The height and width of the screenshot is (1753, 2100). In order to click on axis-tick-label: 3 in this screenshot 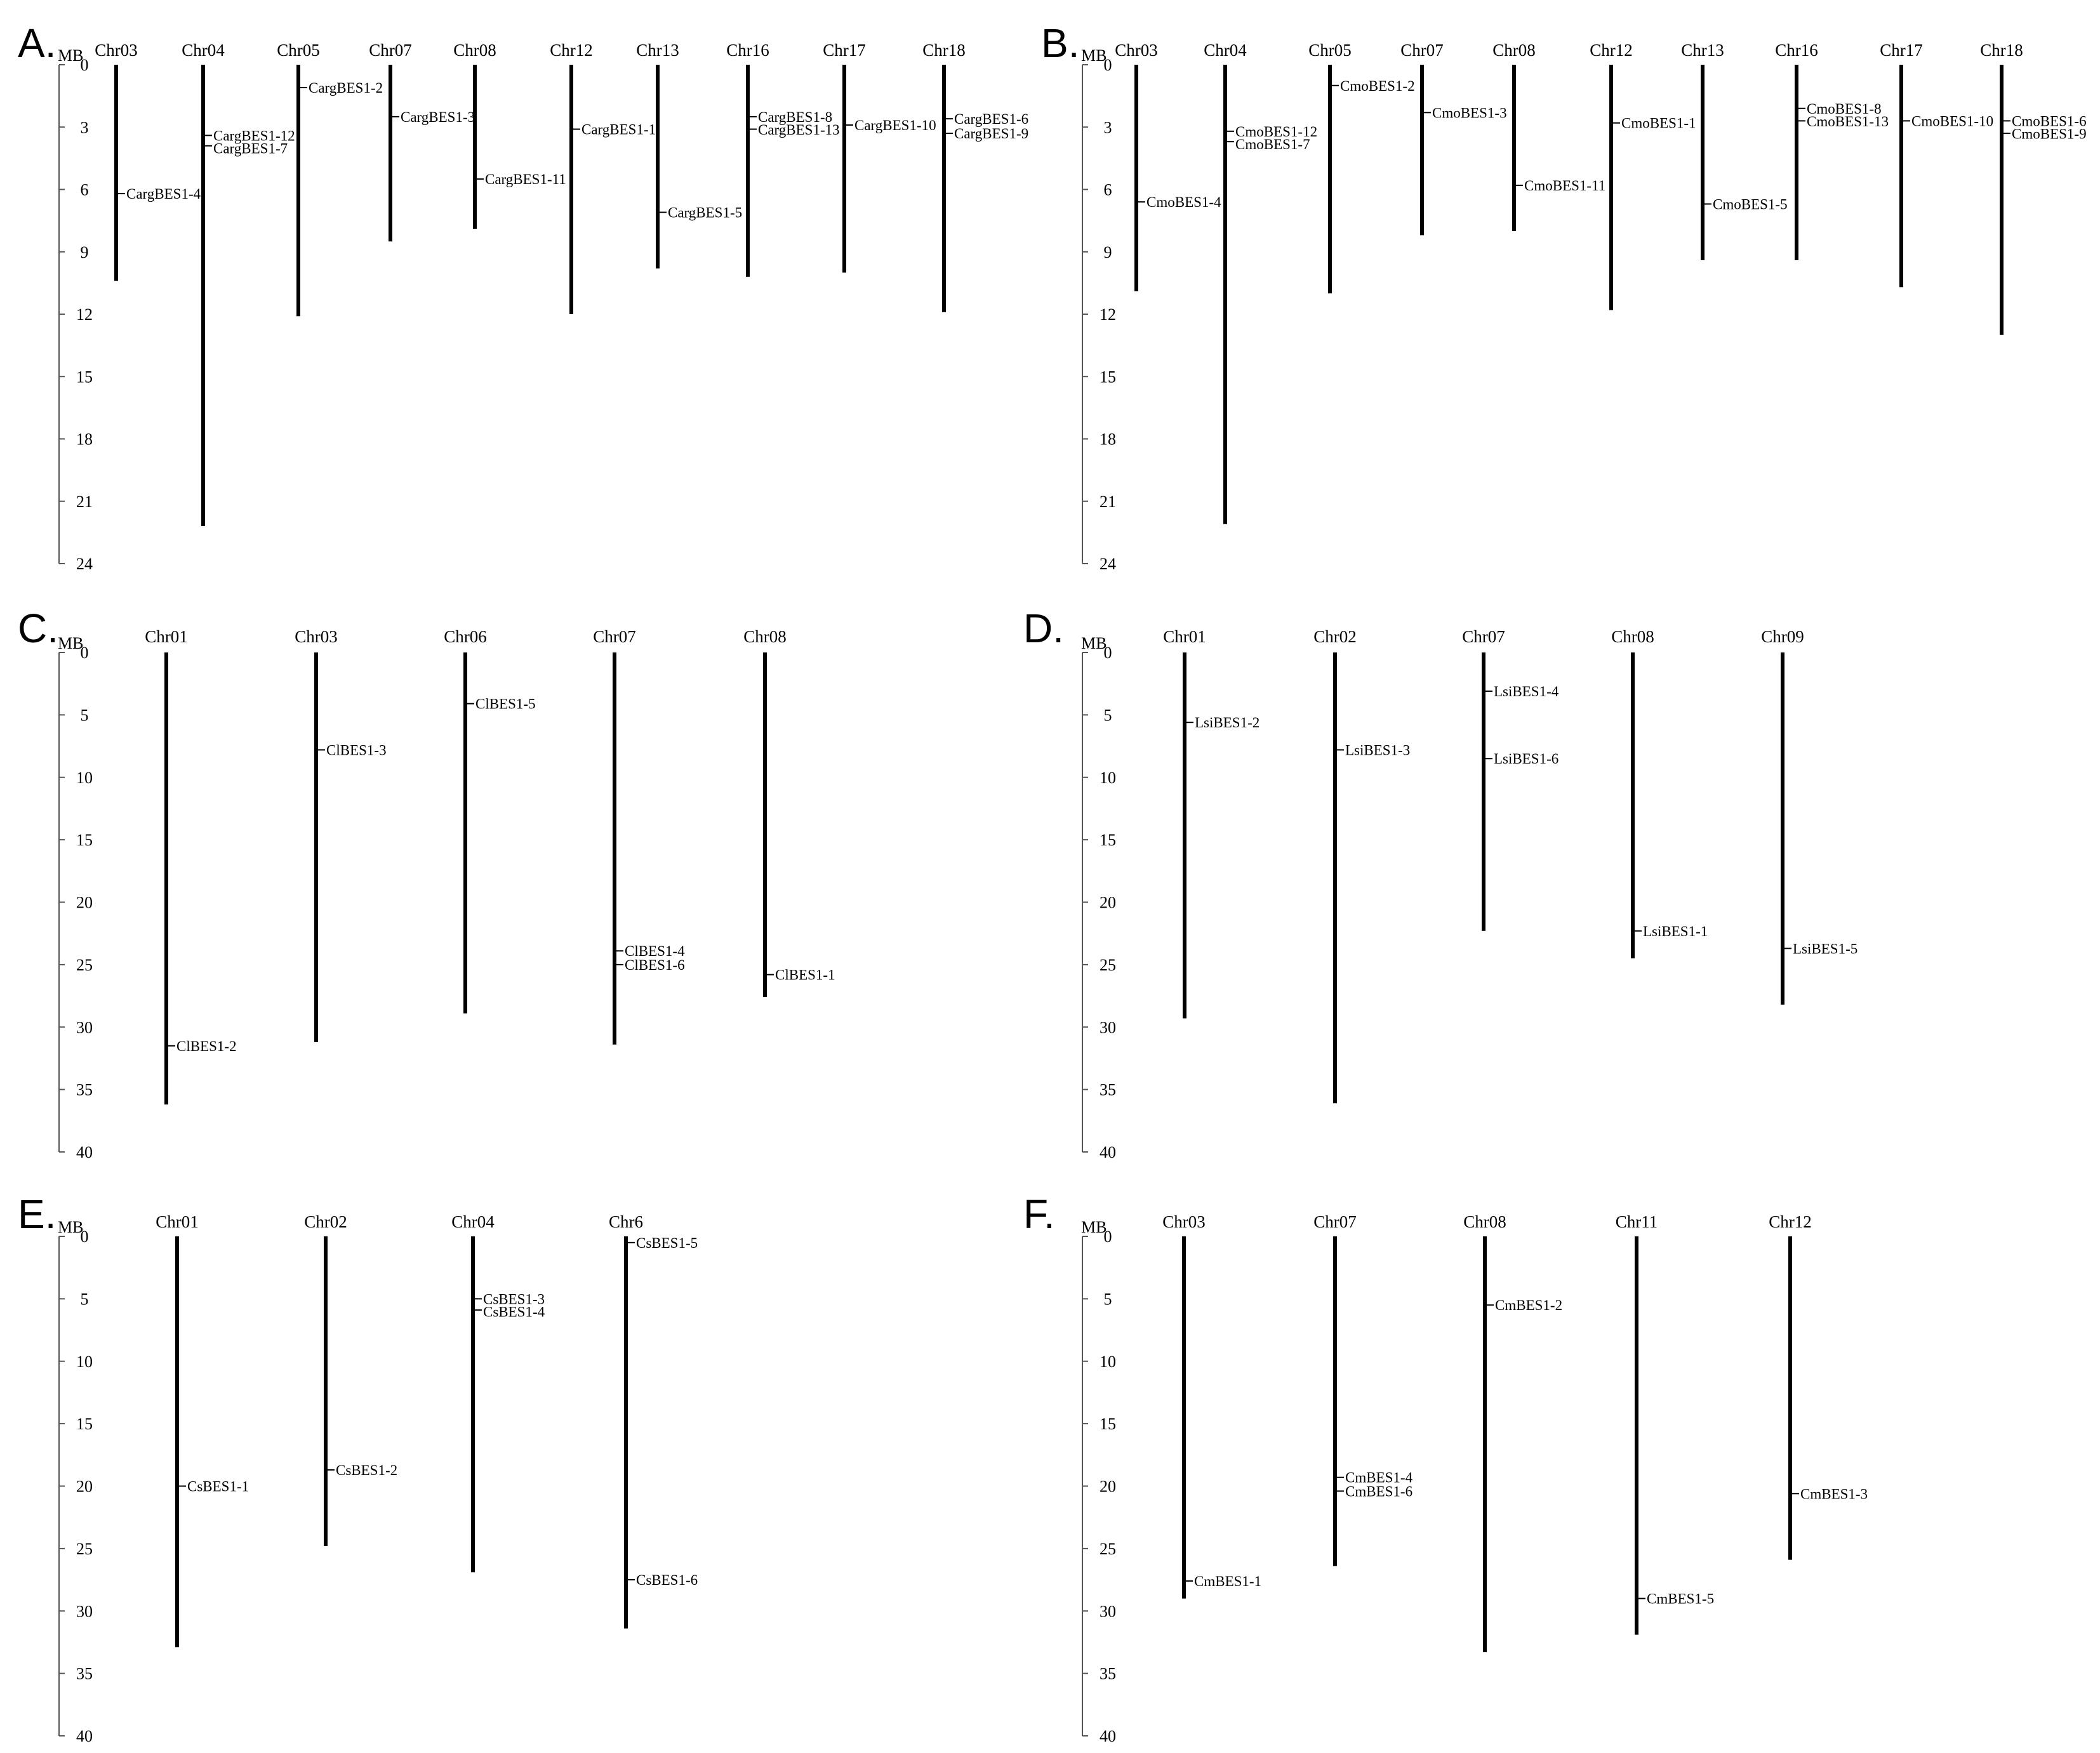, I will do `click(1108, 127)`.